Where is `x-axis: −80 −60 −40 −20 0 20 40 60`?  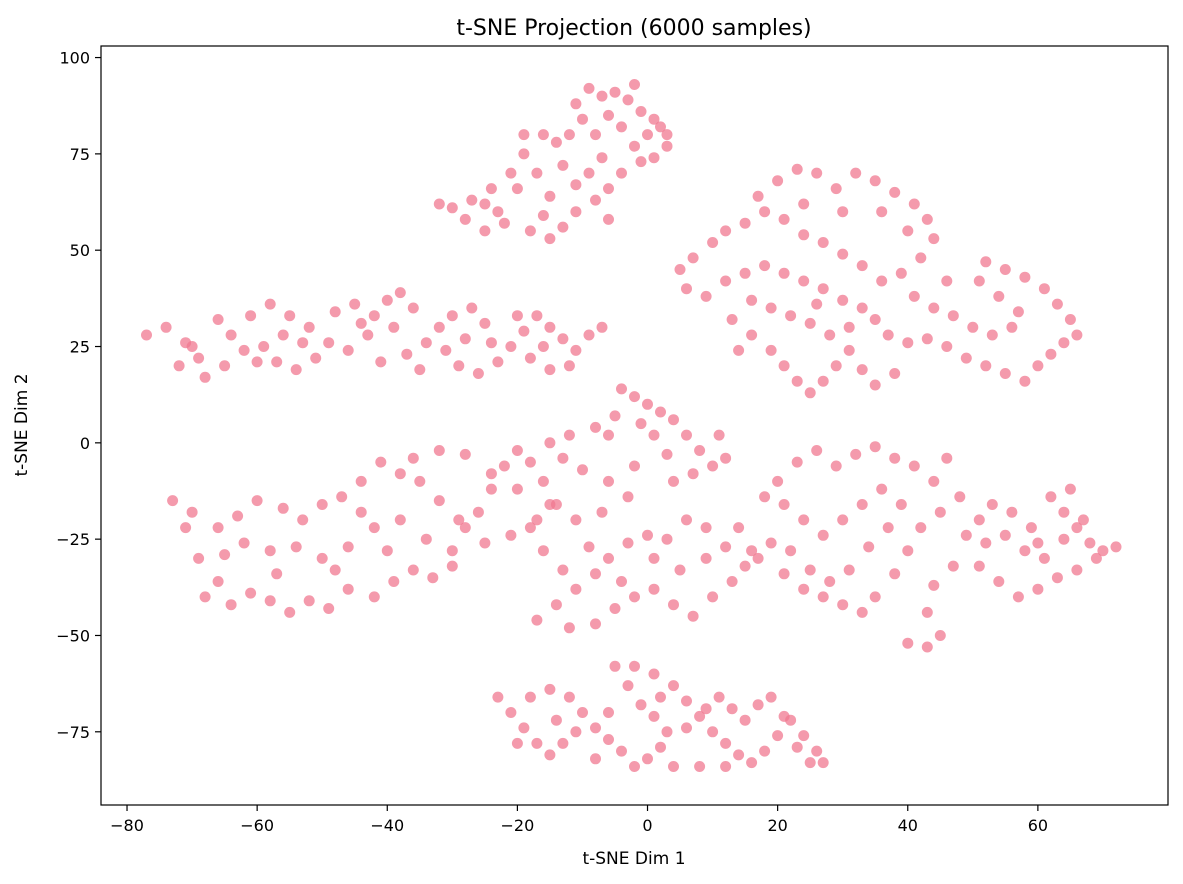
x-axis: −80 −60 −40 −20 0 20 40 60 is located at coordinates (579, 820).